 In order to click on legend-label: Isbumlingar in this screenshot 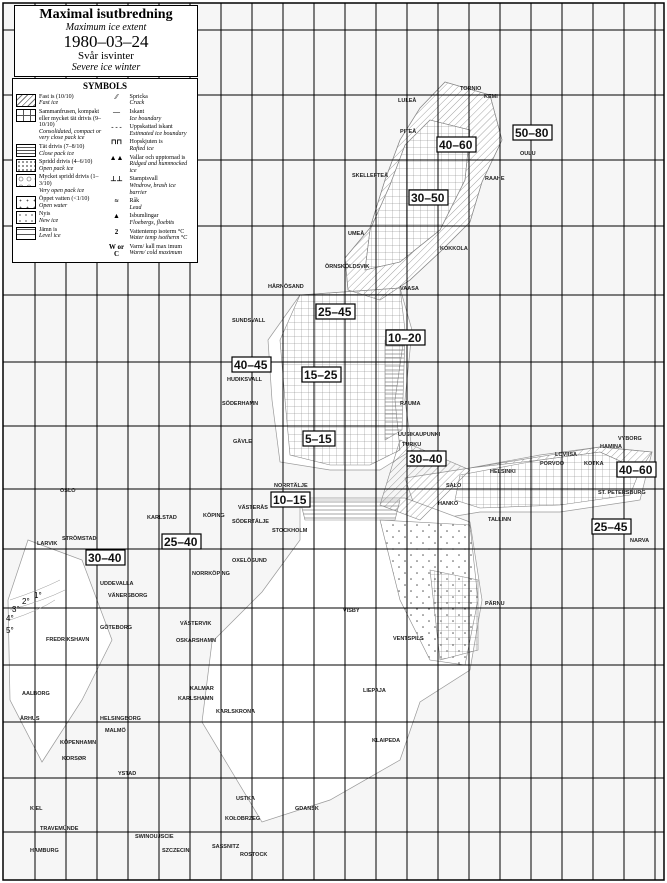, I will do `click(144, 216)`.